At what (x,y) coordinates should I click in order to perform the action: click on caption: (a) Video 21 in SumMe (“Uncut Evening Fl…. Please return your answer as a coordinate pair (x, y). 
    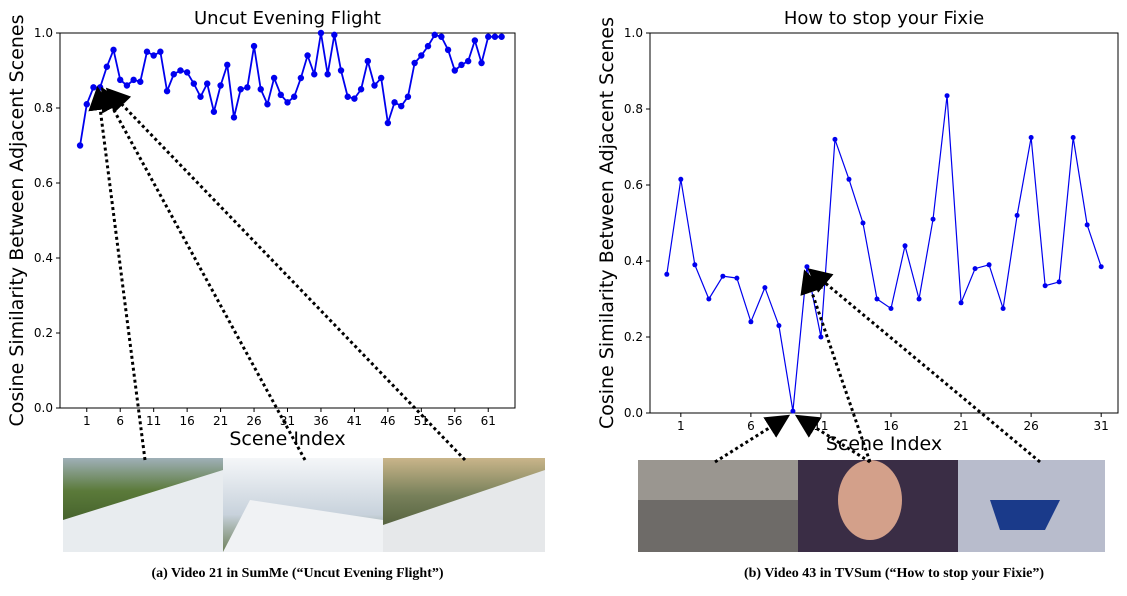
    Looking at the image, I should click on (297, 573).